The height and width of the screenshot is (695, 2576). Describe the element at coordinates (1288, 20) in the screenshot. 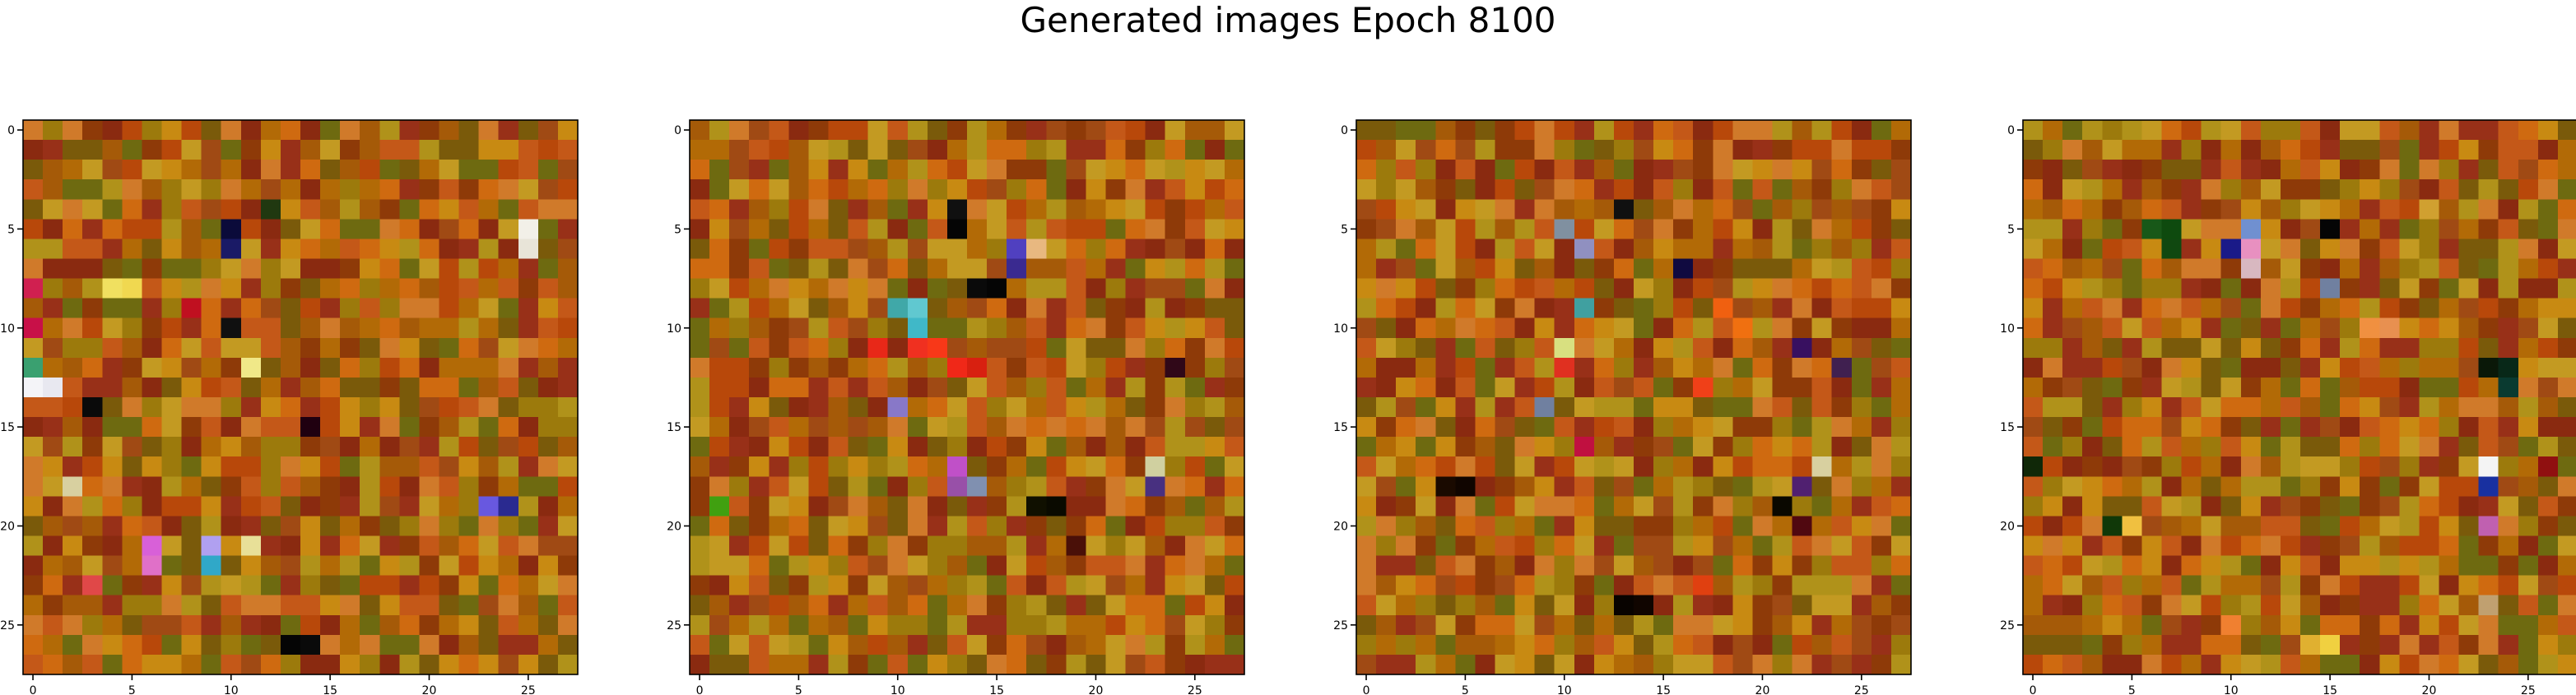

I see `figure-title: Generated images Epoch 8100` at that location.